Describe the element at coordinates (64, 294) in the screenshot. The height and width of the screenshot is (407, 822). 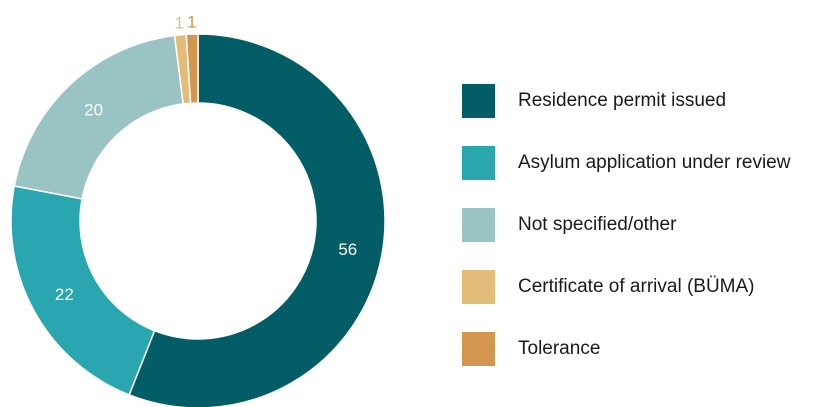
I see `data-label: 22` at that location.